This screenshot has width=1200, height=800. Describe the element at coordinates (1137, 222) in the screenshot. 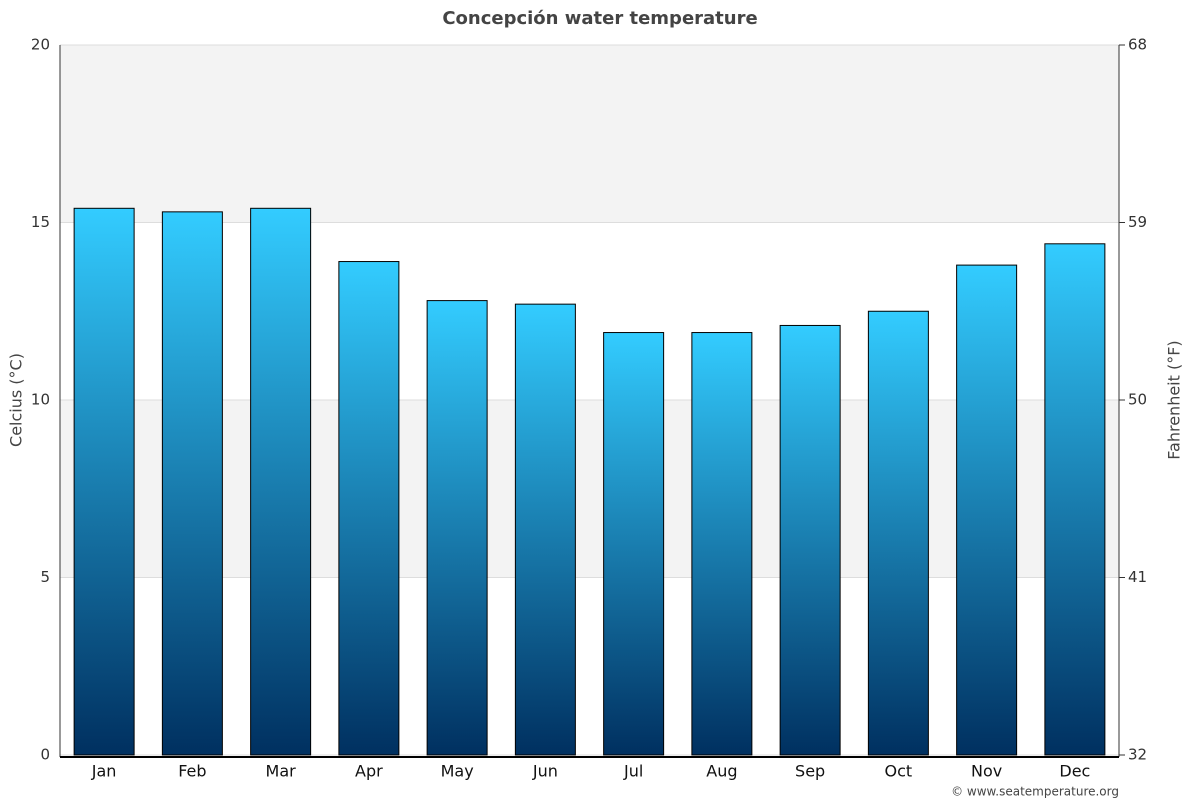

I see `y2-tick-label: 59` at that location.